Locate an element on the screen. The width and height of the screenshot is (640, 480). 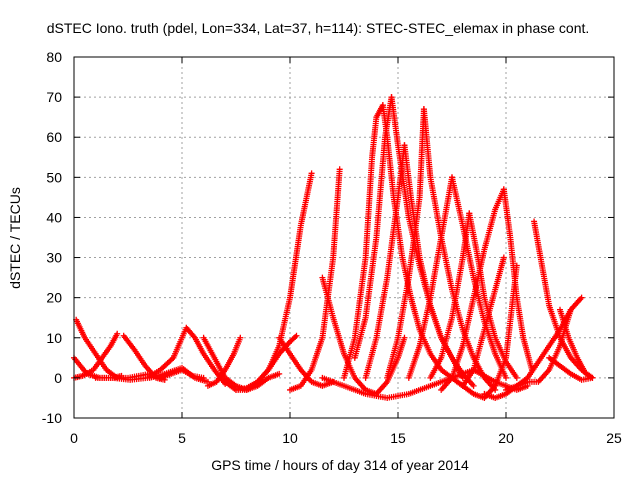
y-tick-label: 0 is located at coordinates (58, 378).